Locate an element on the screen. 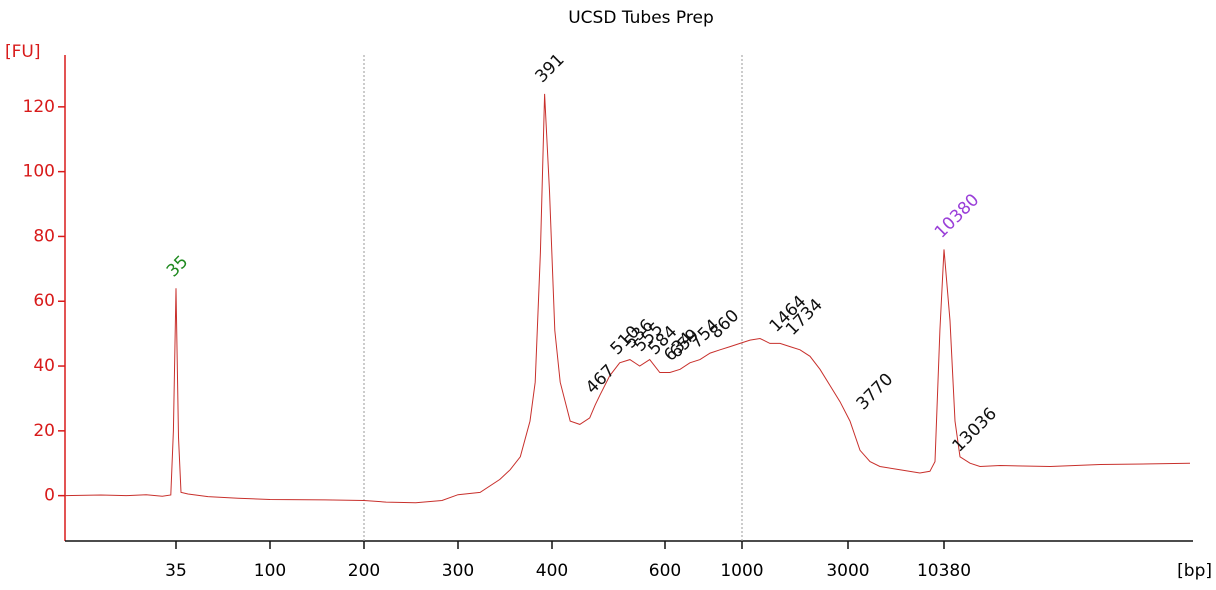  x-tick-label: 3000 is located at coordinates (847, 571).